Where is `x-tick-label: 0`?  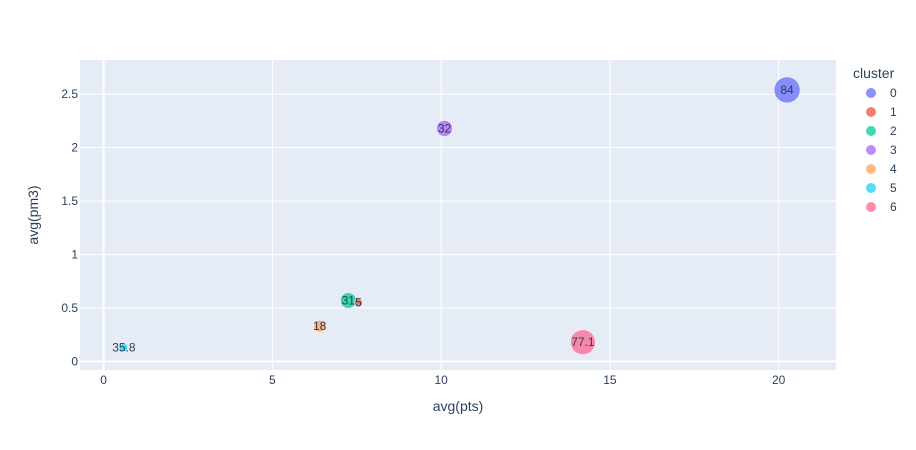 x-tick-label: 0 is located at coordinates (103, 380).